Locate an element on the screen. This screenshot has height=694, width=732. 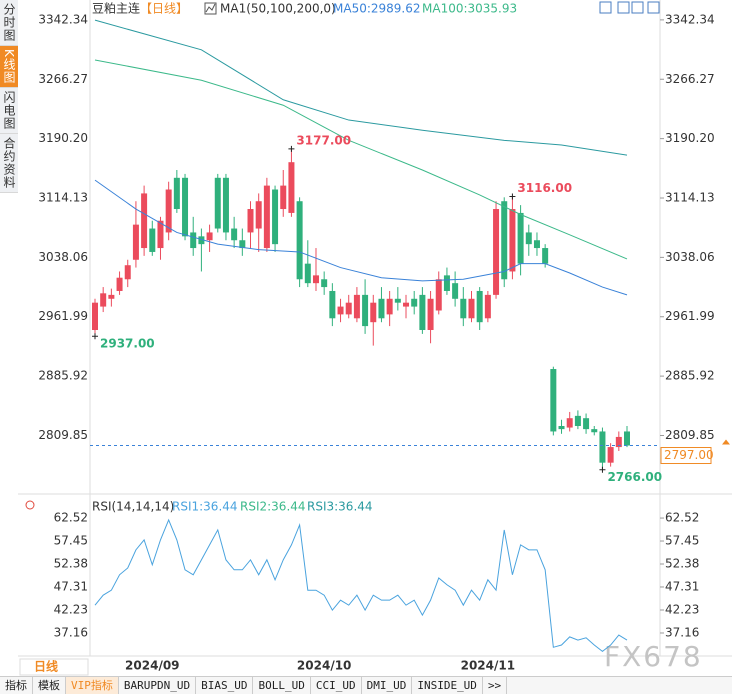
indicator-tab: DMI_UD is located at coordinates (387, 685).